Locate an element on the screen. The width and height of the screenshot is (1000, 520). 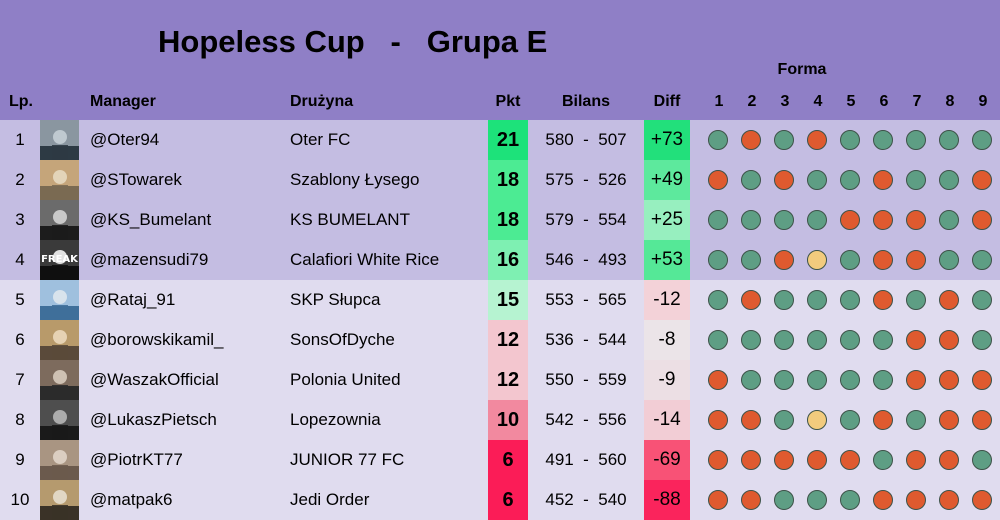
avatar: FREAK is located at coordinates (59, 260).